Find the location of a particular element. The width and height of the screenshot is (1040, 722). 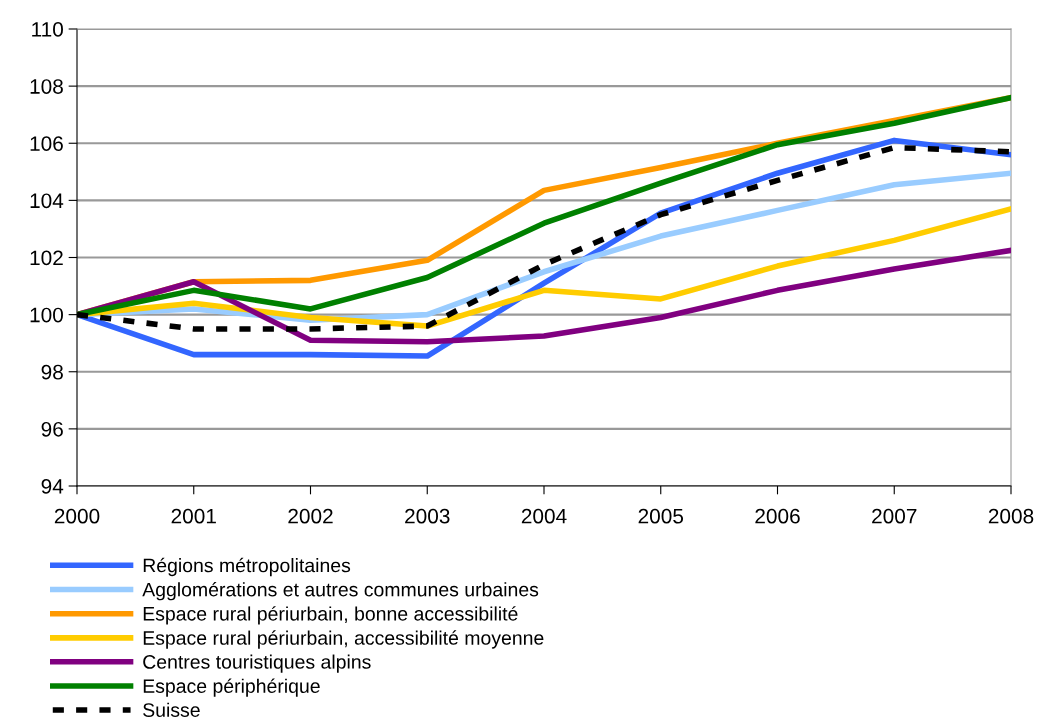

legend-label: Espace rural périurbain, bonne accessibilité is located at coordinates (330, 615).